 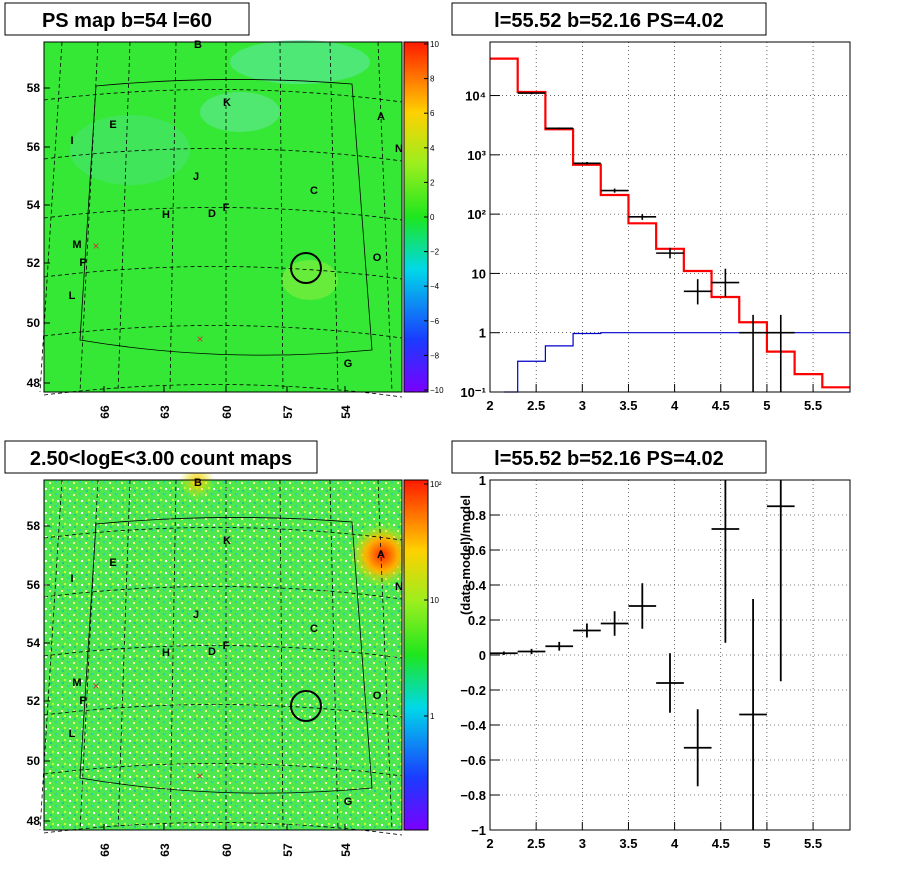 What do you see at coordinates (582, 843) in the screenshot?
I see `x-tick-label: 3` at bounding box center [582, 843].